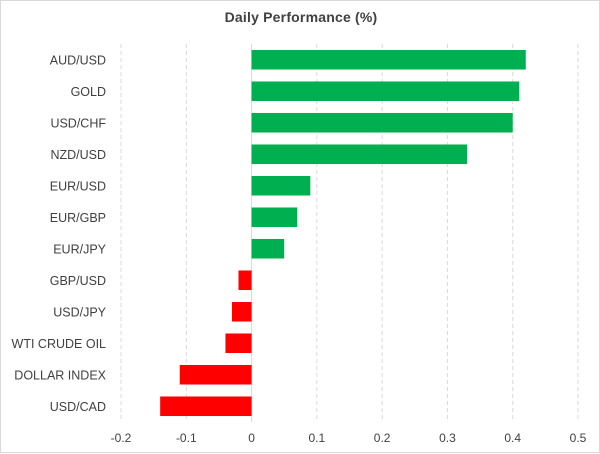 Image resolution: width=600 pixels, height=454 pixels. What do you see at coordinates (388, 59) in the screenshot?
I see `bar-aud-usd` at bounding box center [388, 59].